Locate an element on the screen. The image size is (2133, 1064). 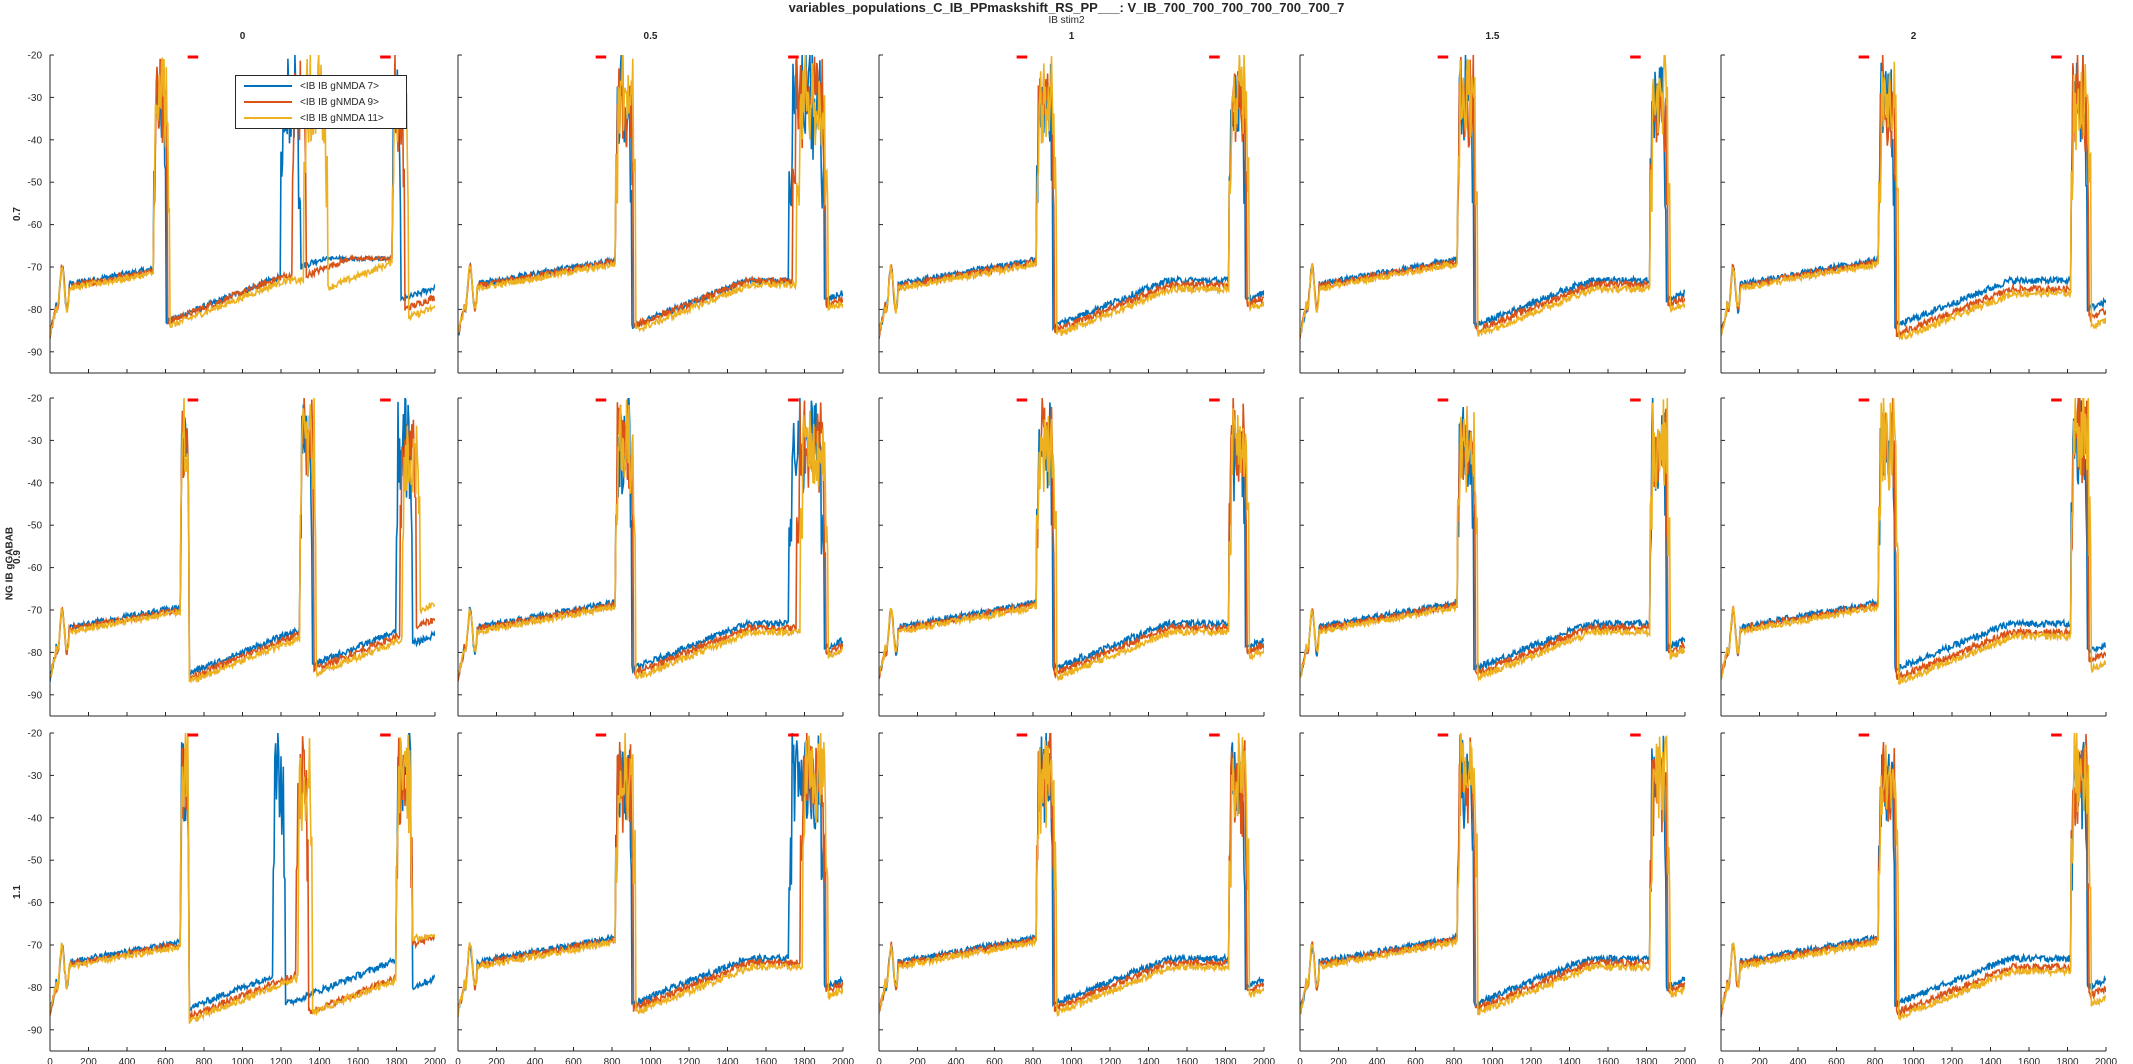
y-tick-label: -70 is located at coordinates (35, 611).